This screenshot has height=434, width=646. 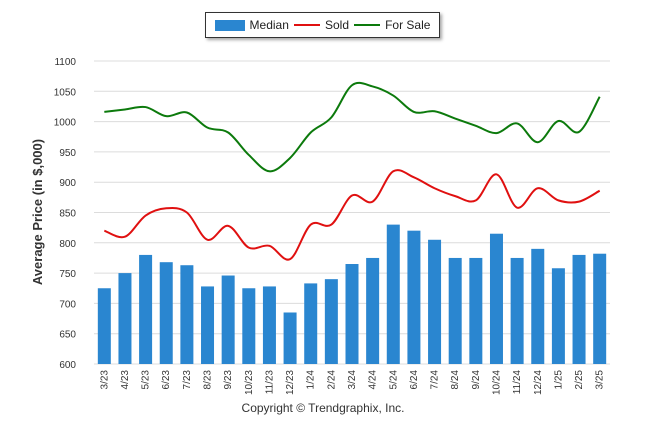 I want to click on x-tick-label: 4/23, so click(x=125, y=380).